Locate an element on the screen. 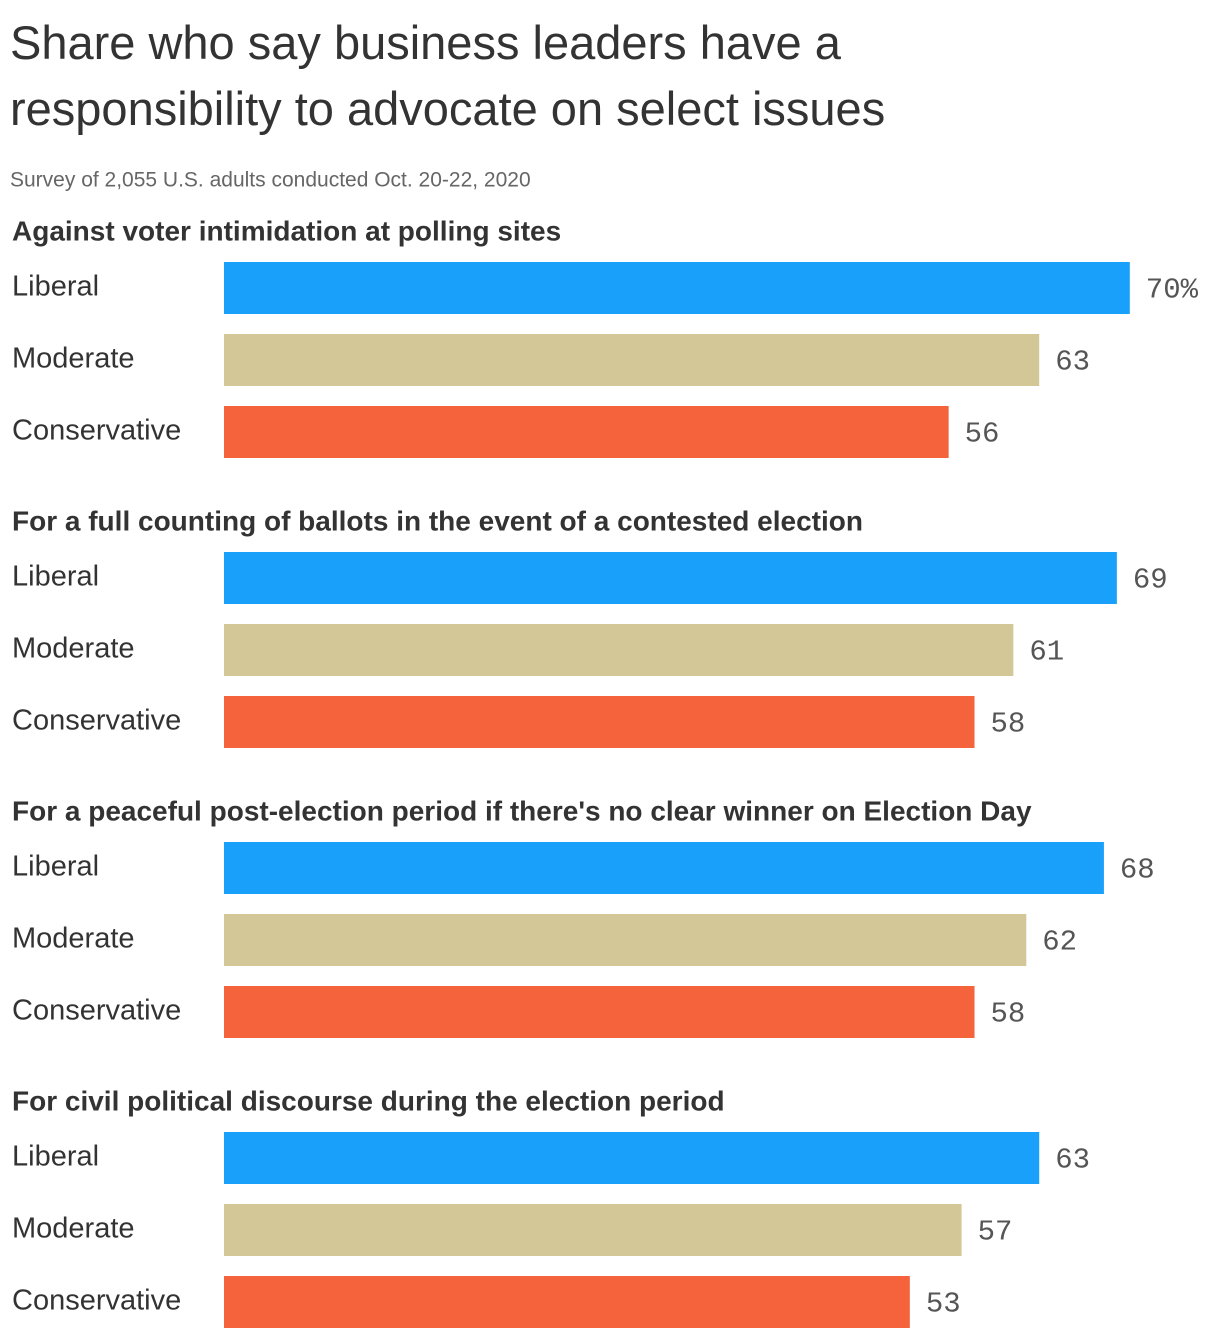  value-label: 57 is located at coordinates (995, 1232).